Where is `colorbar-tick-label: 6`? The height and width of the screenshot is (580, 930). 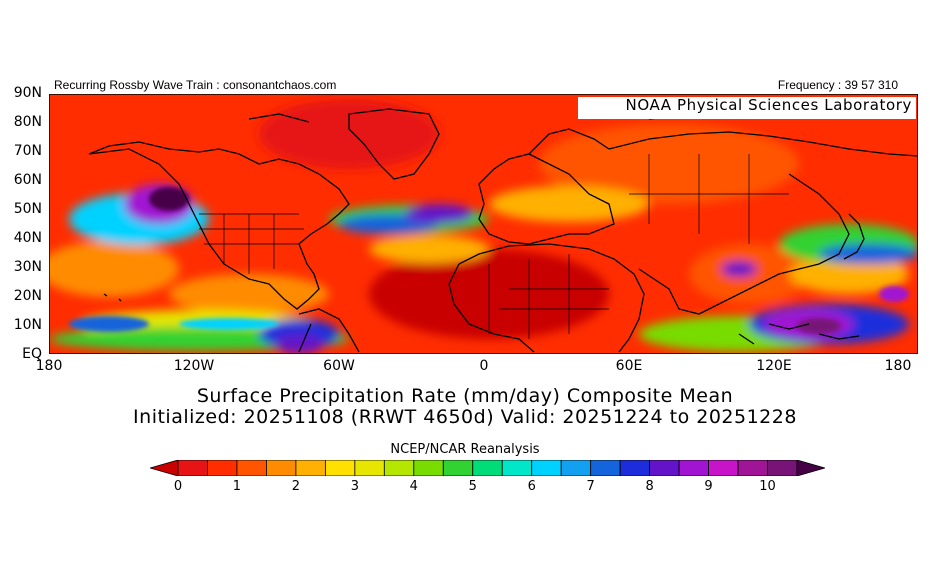 colorbar-tick-label: 6 is located at coordinates (531, 486).